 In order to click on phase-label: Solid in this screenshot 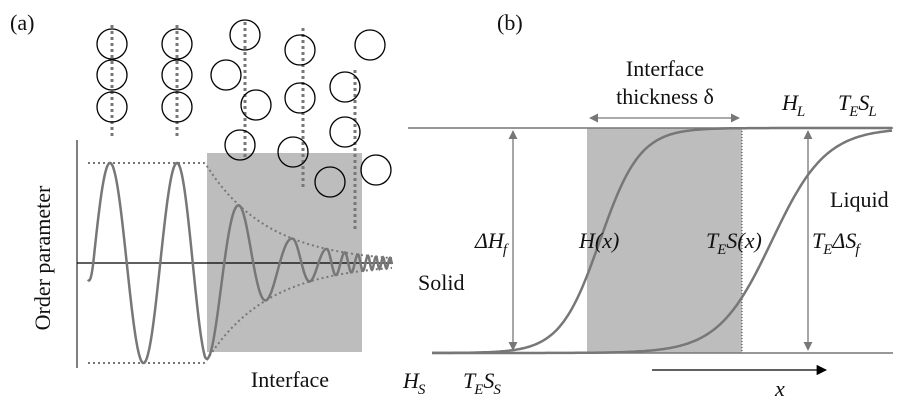, I will do `click(441, 282)`.